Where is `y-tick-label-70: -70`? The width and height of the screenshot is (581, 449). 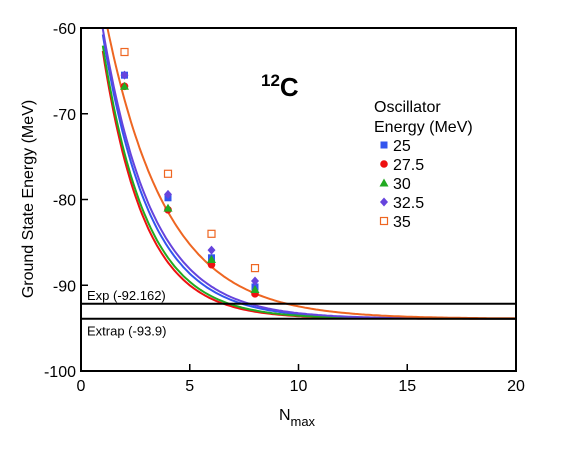 y-tick-label-70: -70 is located at coordinates (64, 115).